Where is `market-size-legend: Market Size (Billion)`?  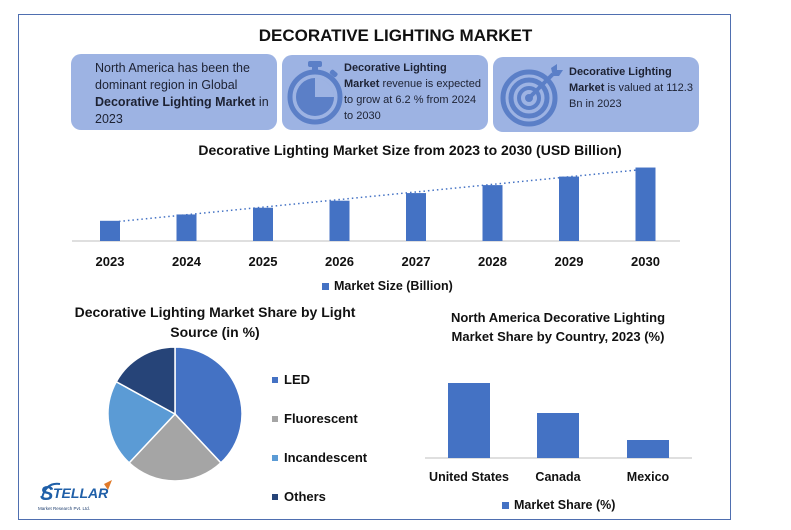
market-size-legend: Market Size (Billion) is located at coordinates (387, 286).